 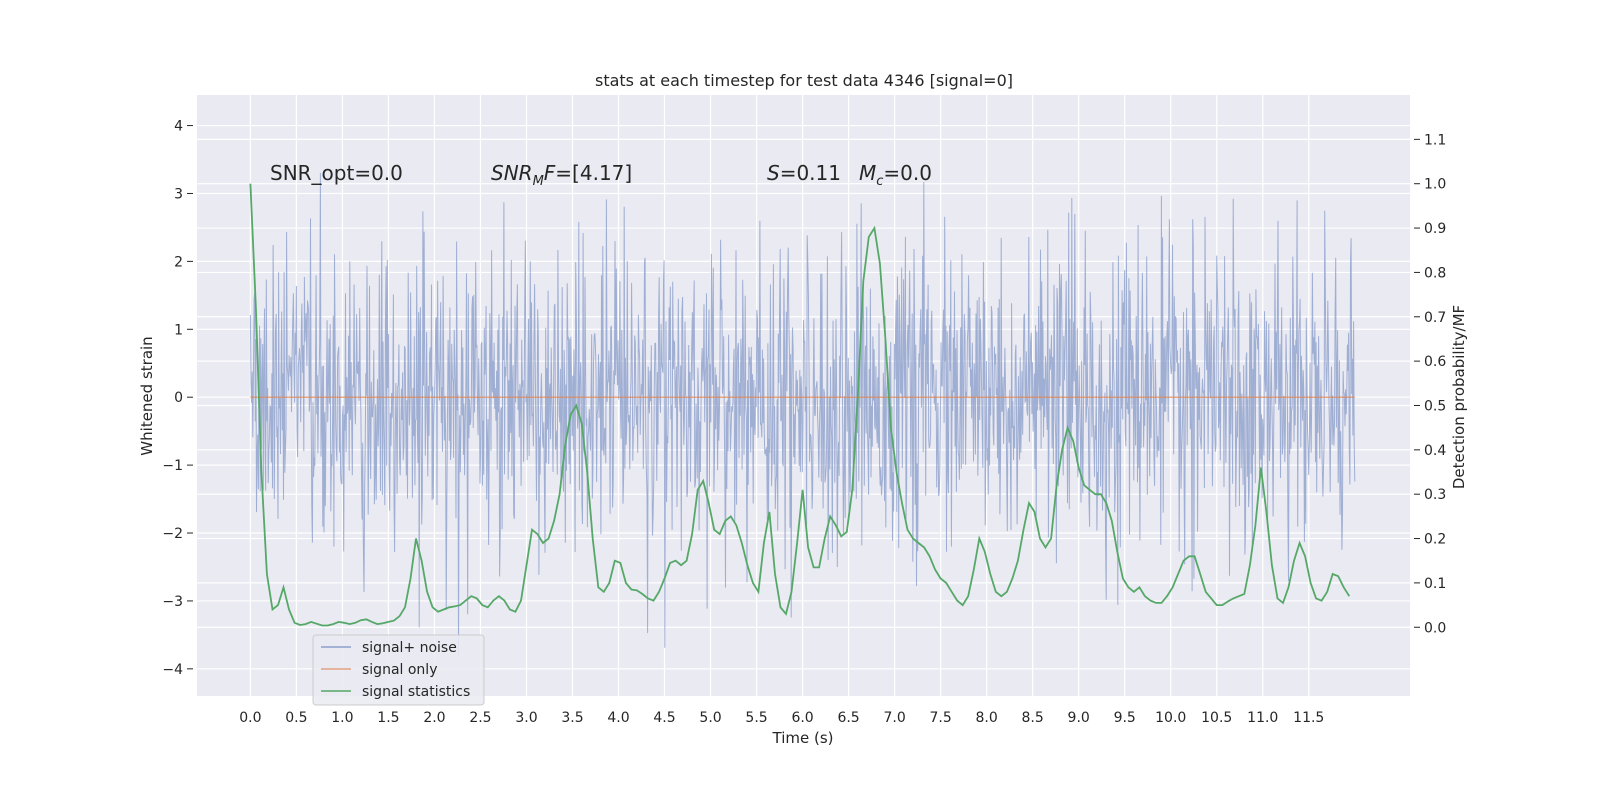 What do you see at coordinates (572, 718) in the screenshot?
I see `x-tick-label: 3.5` at bounding box center [572, 718].